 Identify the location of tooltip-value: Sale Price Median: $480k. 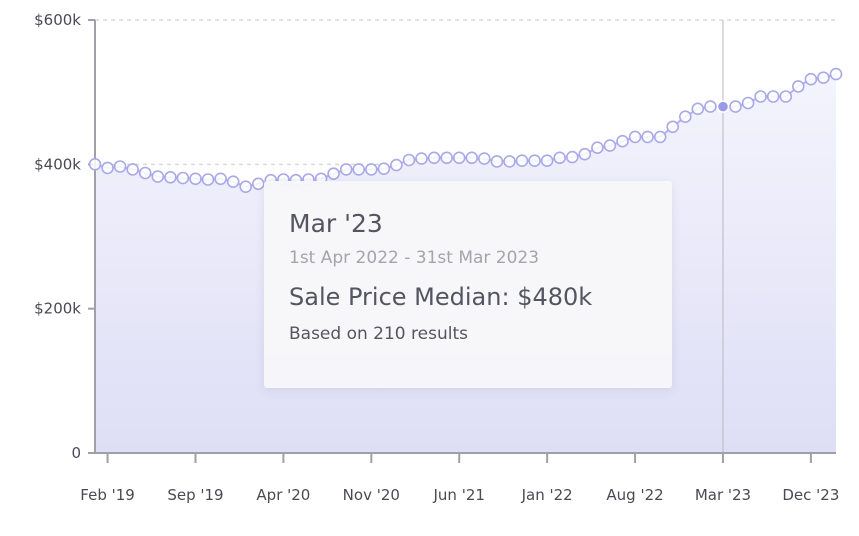
(441, 297).